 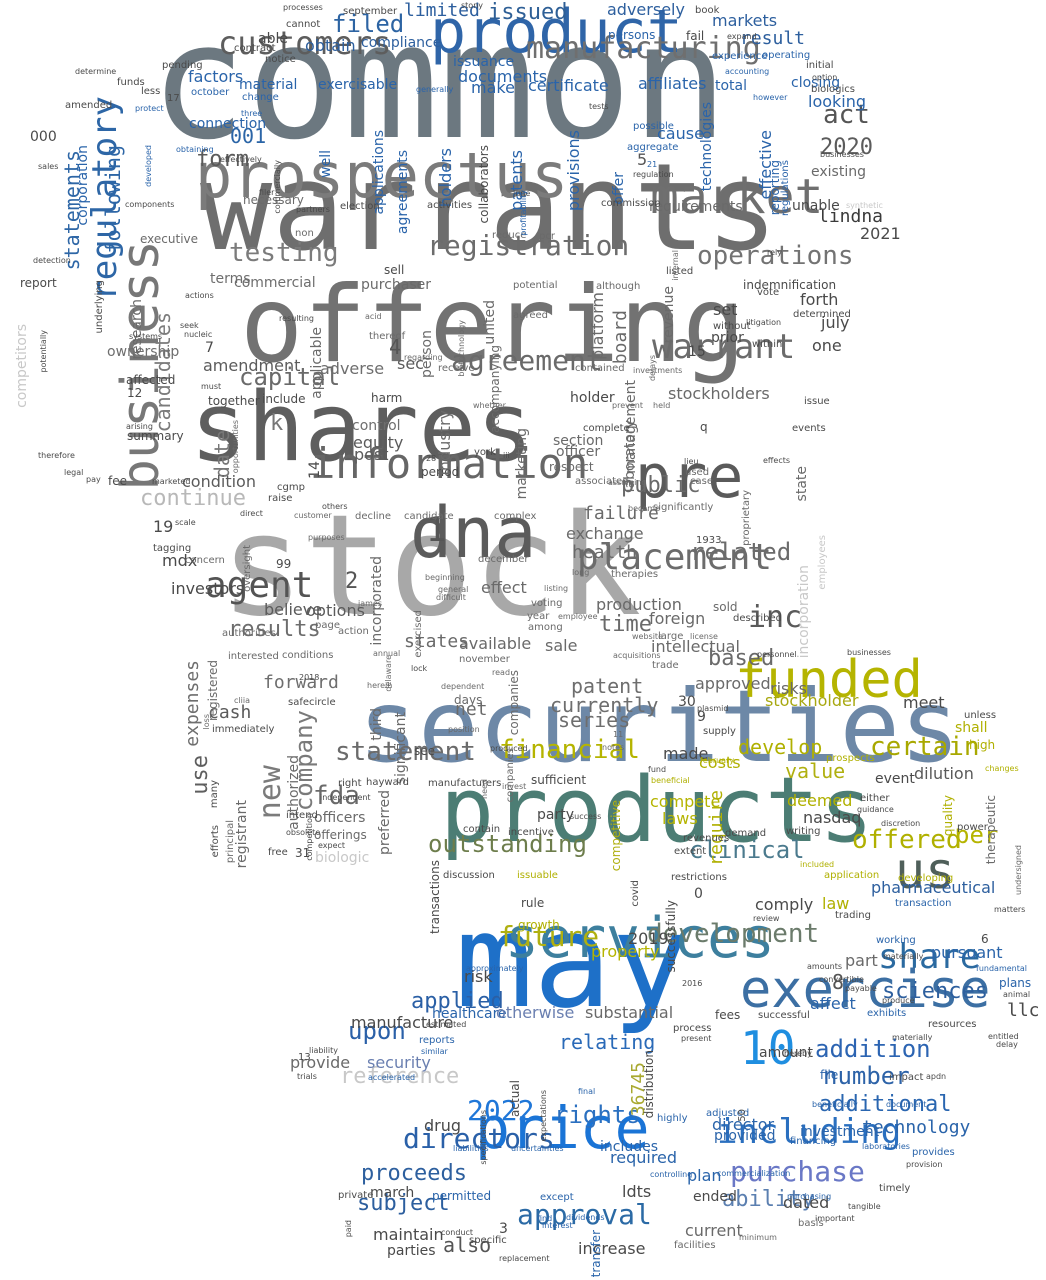 What do you see at coordinates (336, 796) in the screenshot?
I see `word-fda: fda` at bounding box center [336, 796].